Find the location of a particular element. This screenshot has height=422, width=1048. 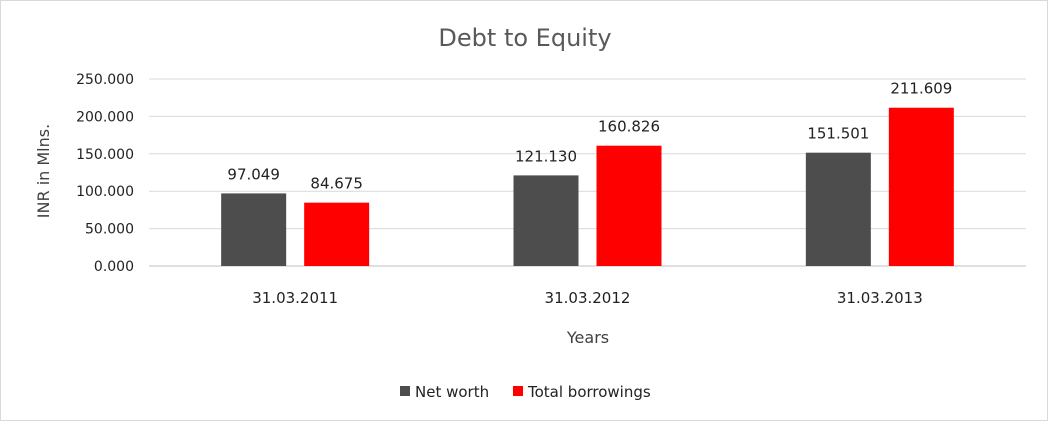

y-tick-label: 0.000 is located at coordinates (114, 267).